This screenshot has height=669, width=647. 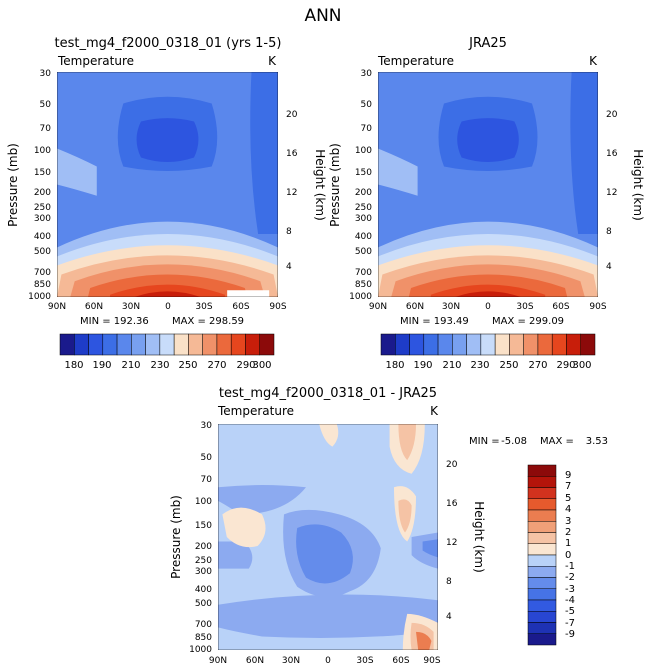 What do you see at coordinates (528, 321) in the screenshot?
I see `panel-obs-max: MAX = 299.09` at bounding box center [528, 321].